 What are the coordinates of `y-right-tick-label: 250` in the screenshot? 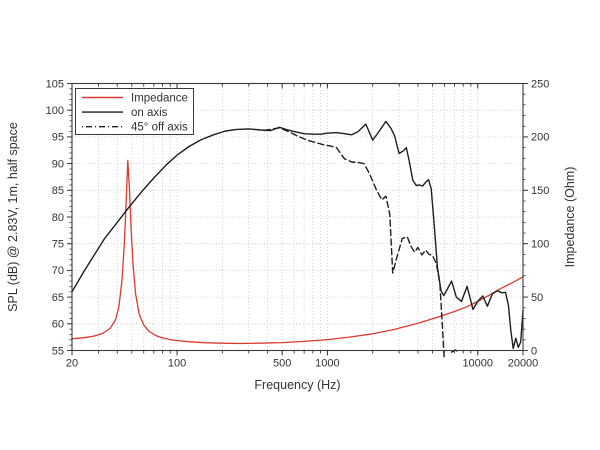 It's located at (540, 84).